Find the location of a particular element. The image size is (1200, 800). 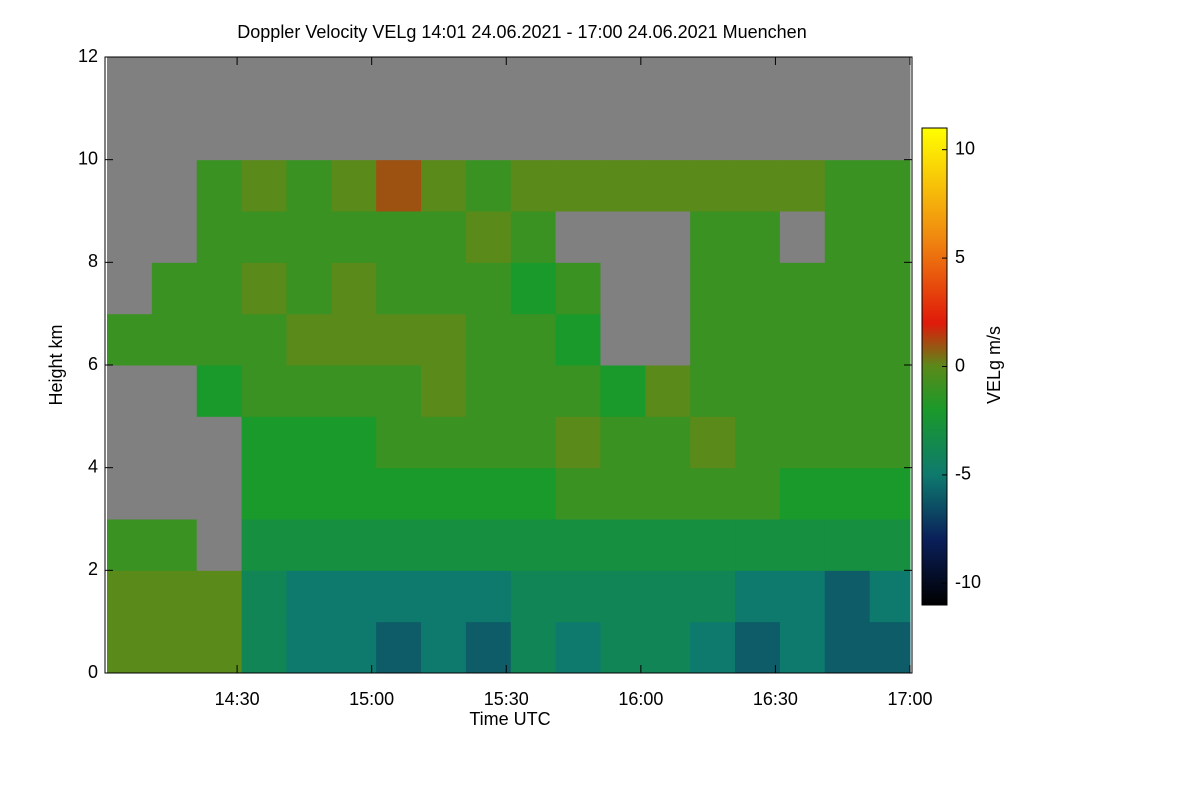

x-tick-label: 16:00 is located at coordinates (640, 699).